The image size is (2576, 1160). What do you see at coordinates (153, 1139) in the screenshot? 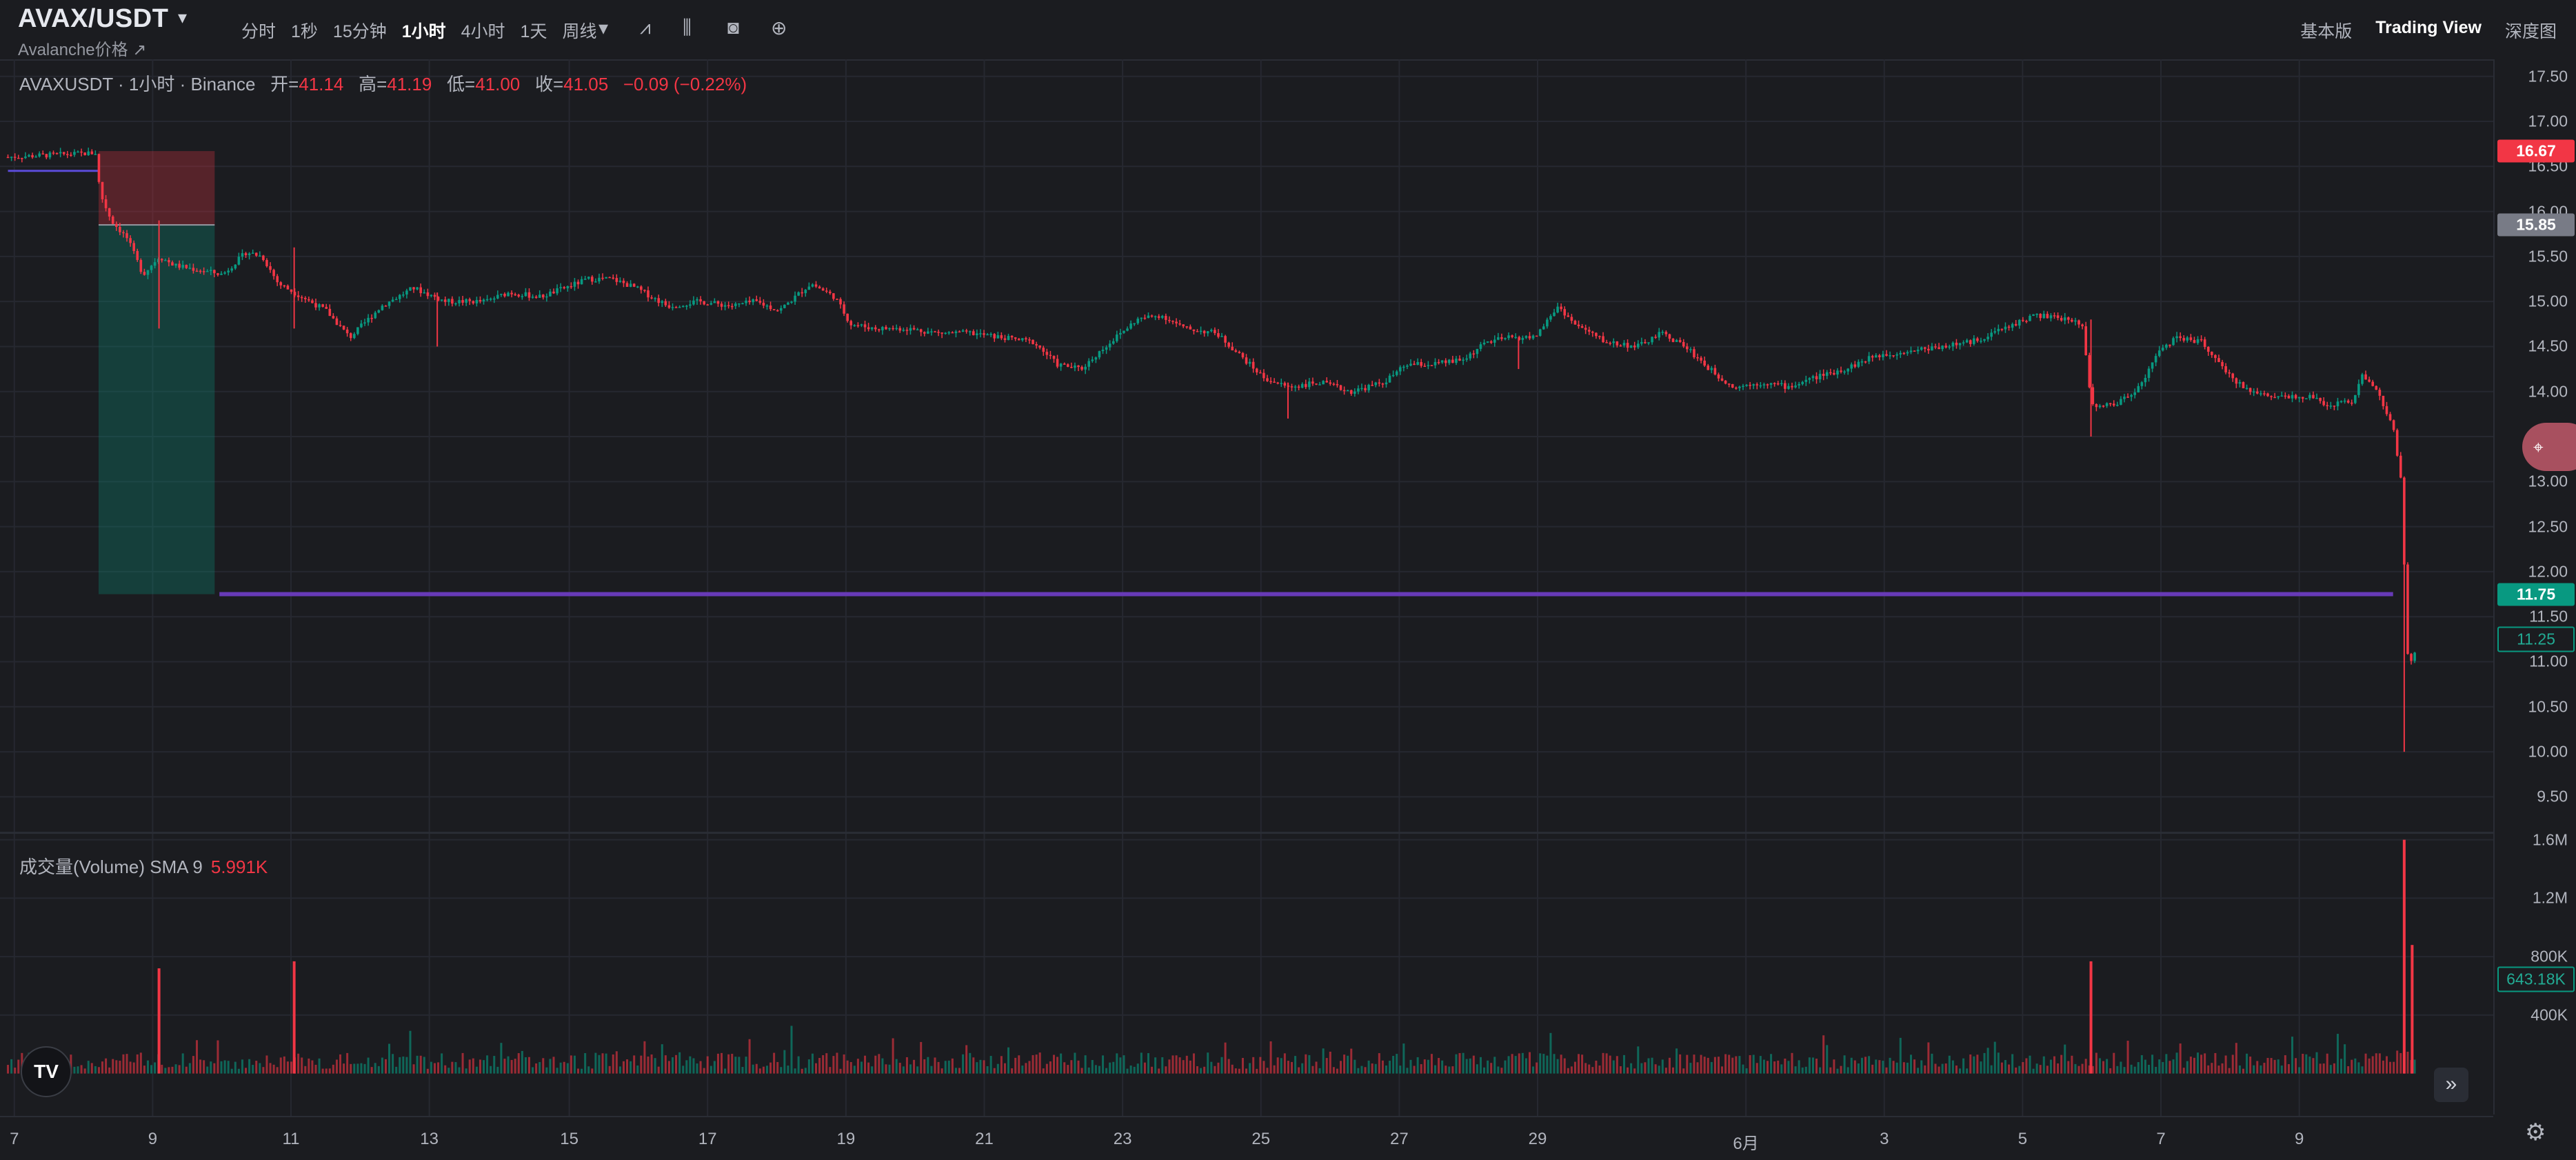
I see `time-tick-label: 9` at bounding box center [153, 1139].